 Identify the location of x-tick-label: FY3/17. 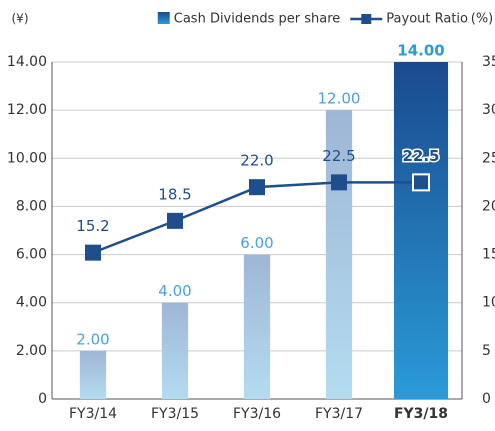
(339, 414).